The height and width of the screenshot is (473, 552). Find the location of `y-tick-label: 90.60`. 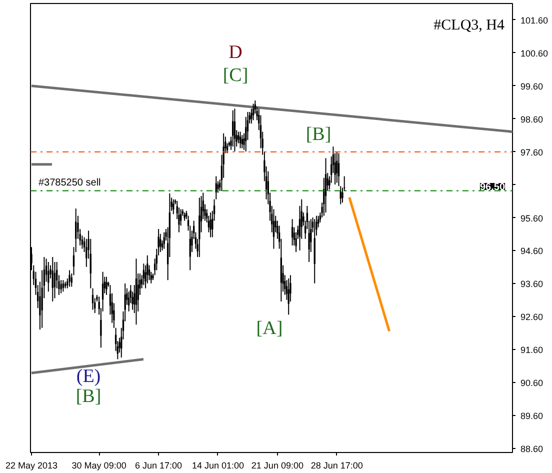

y-tick-label: 90.60 is located at coordinates (532, 383).